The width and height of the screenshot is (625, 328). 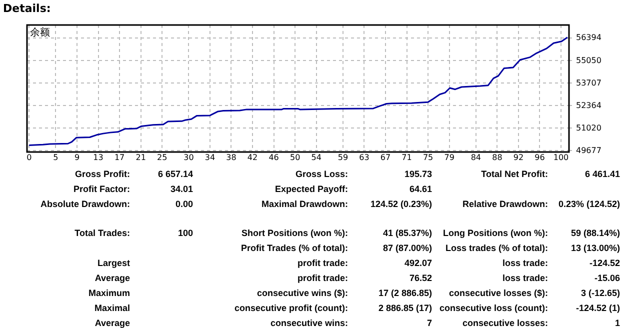 I want to click on text: 41 (85.37%), so click(x=407, y=233).